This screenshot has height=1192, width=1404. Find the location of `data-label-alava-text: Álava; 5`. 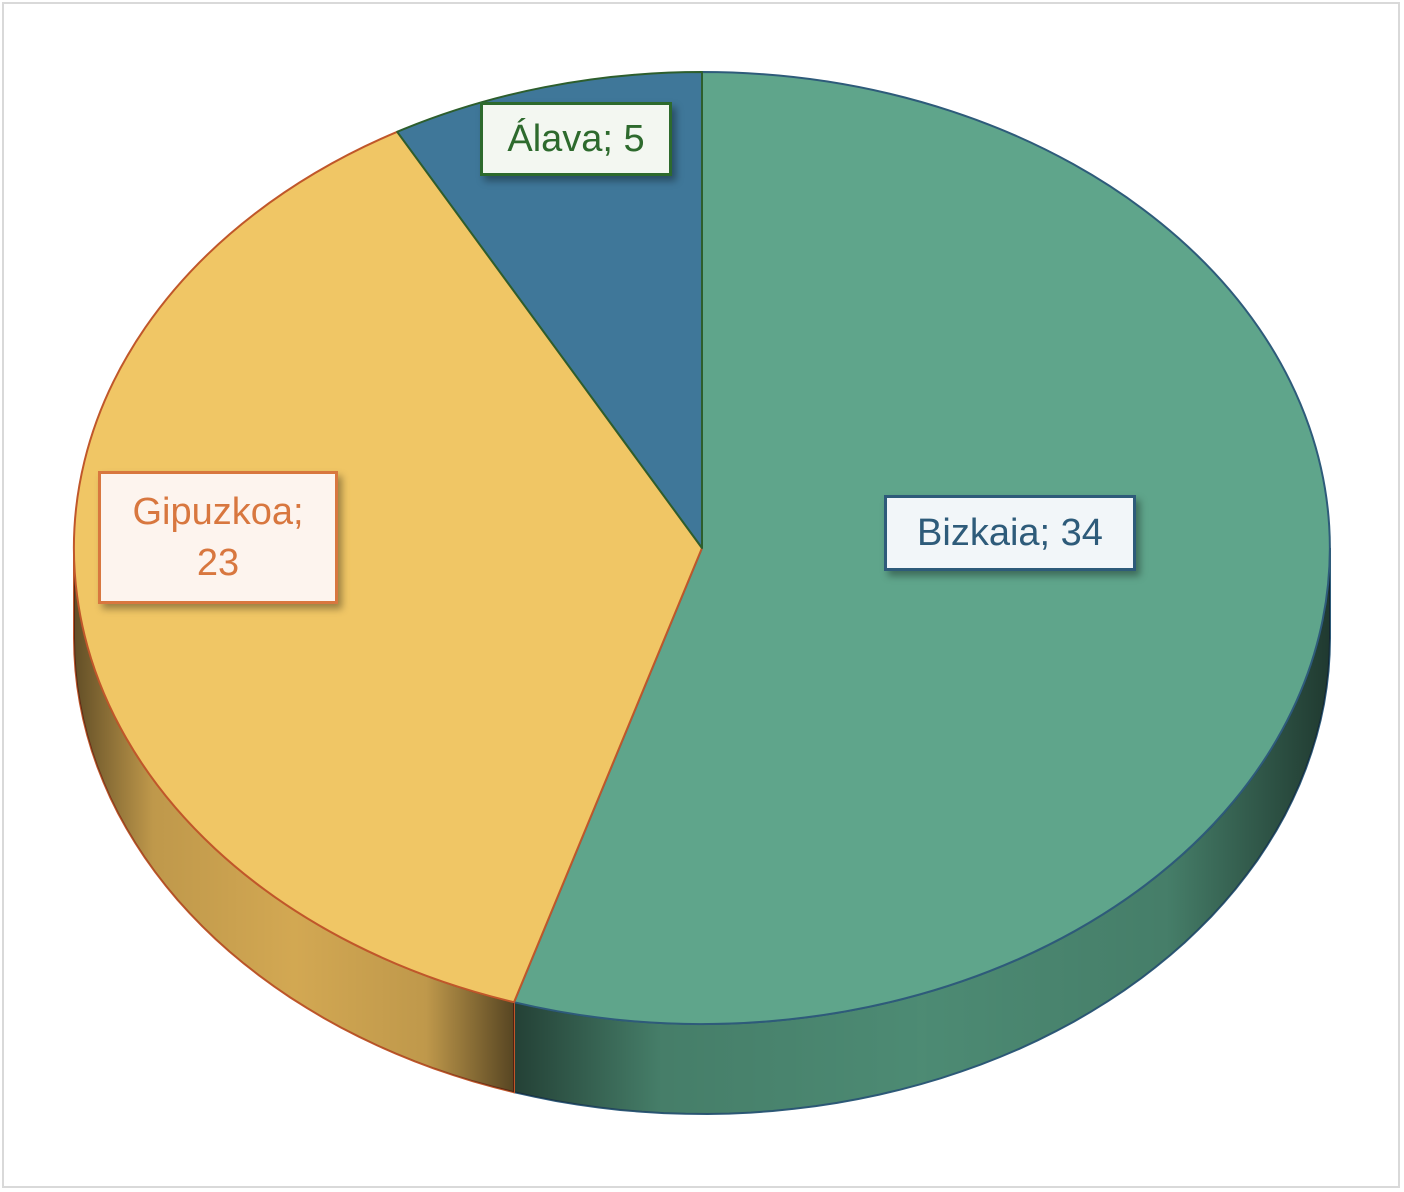

data-label-alava-text: Álava; 5 is located at coordinates (576, 138).